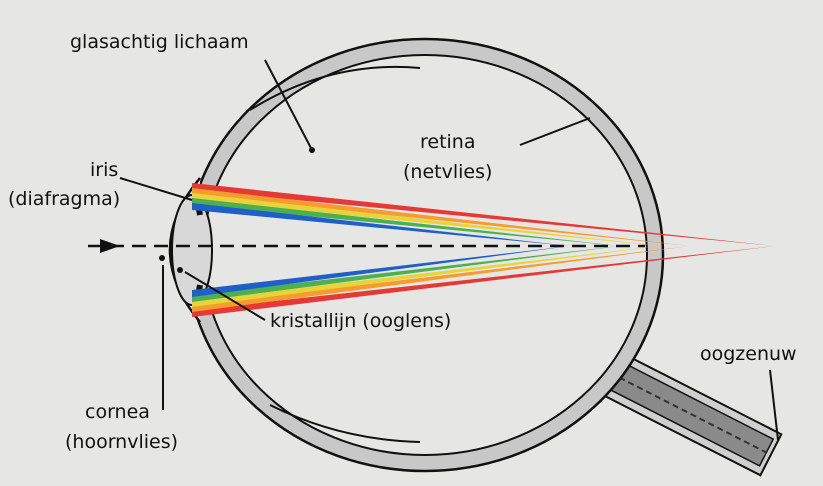 The image size is (823, 486). Describe the element at coordinates (448, 142) in the screenshot. I see `label: retina` at that location.